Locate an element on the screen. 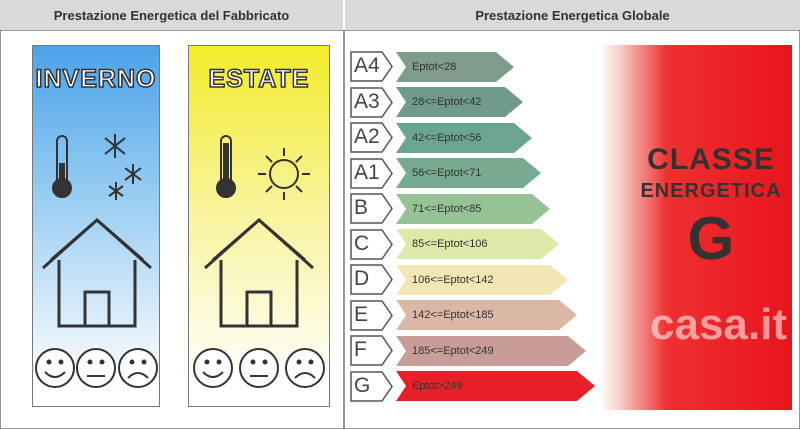 This screenshot has width=800, height=429. winter-panel: INVERNO is located at coordinates (96, 226).